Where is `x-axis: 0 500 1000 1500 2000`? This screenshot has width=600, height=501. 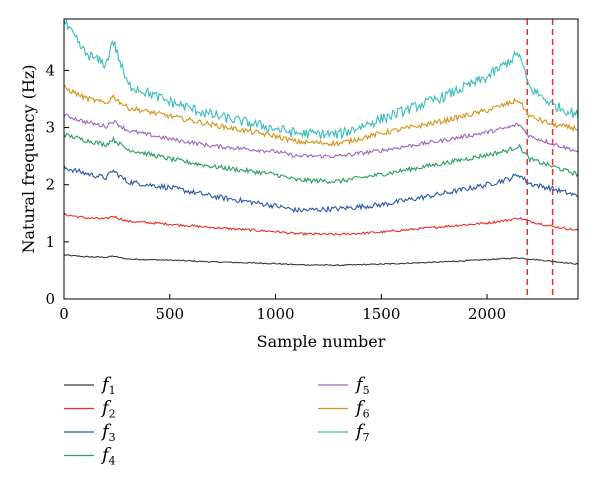
x-axis: 0 500 1000 1500 2000 is located at coordinates (282, 308).